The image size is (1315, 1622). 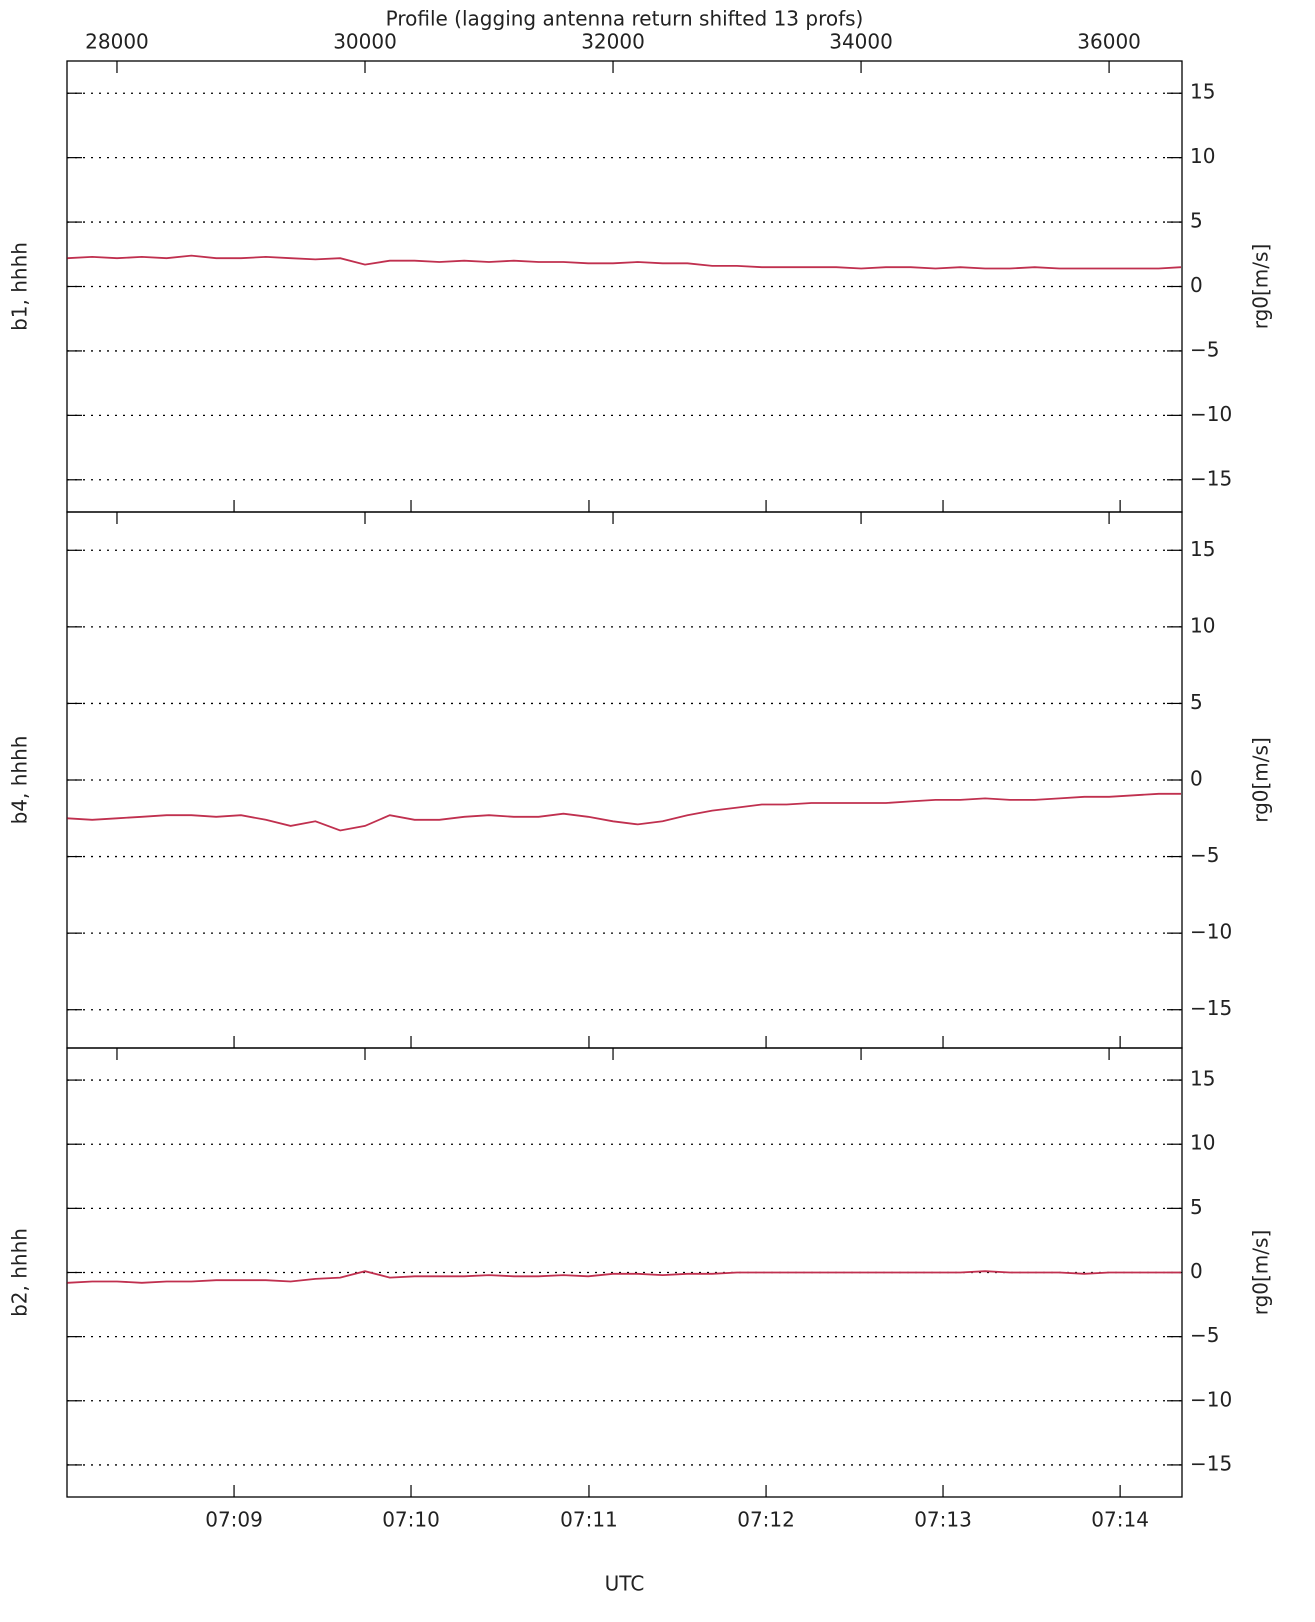 I want to click on x-tick-label: 34000, so click(x=861, y=42).